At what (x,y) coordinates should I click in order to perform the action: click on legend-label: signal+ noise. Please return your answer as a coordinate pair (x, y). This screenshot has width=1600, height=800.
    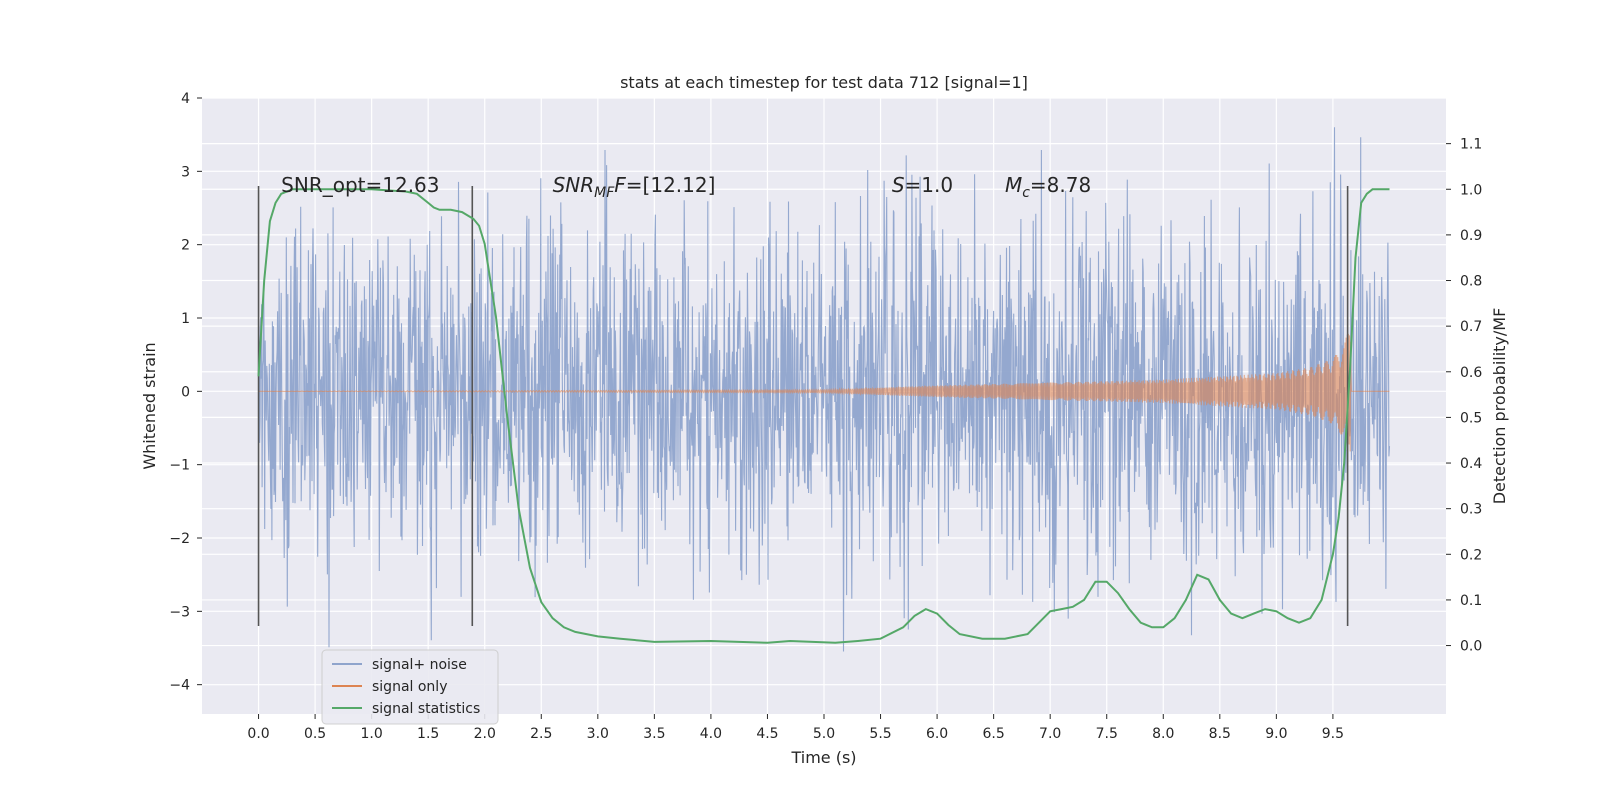
    Looking at the image, I should click on (419, 665).